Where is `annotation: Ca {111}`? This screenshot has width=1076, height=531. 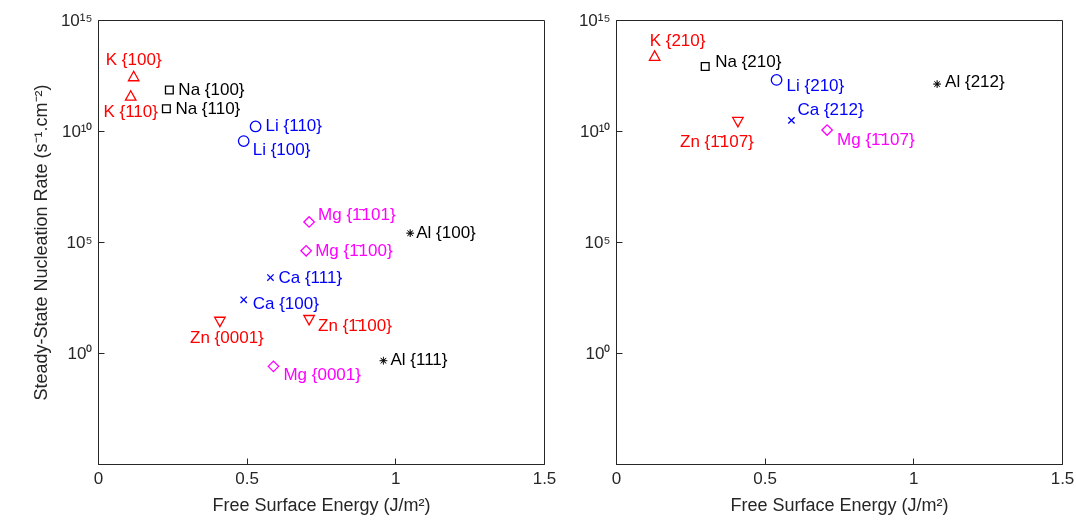
annotation: Ca {111} is located at coordinates (310, 277).